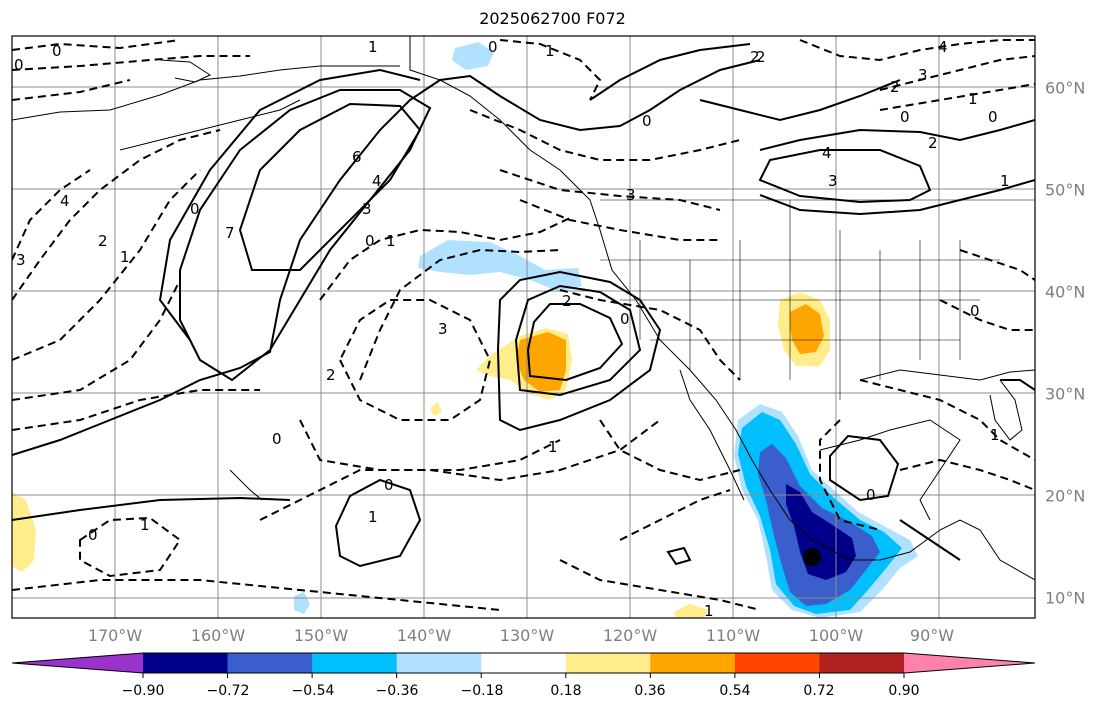 Image resolution: width=1105 pixels, height=712 pixels. I want to click on lon-label: 100°W, so click(836, 635).